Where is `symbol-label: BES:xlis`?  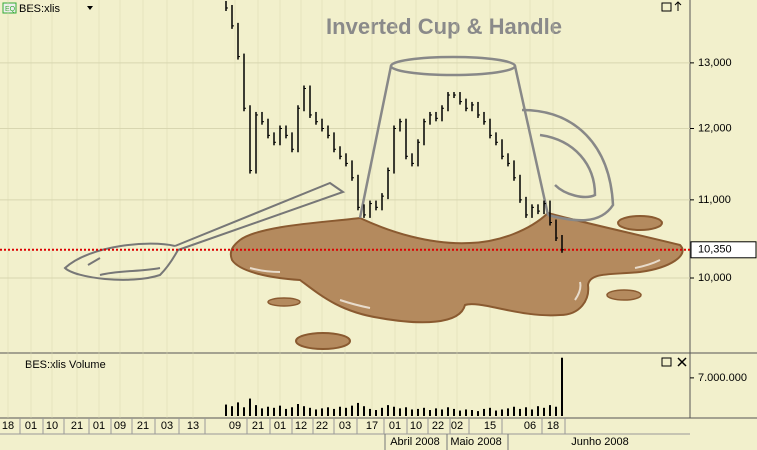 symbol-label: BES:xlis is located at coordinates (39, 9).